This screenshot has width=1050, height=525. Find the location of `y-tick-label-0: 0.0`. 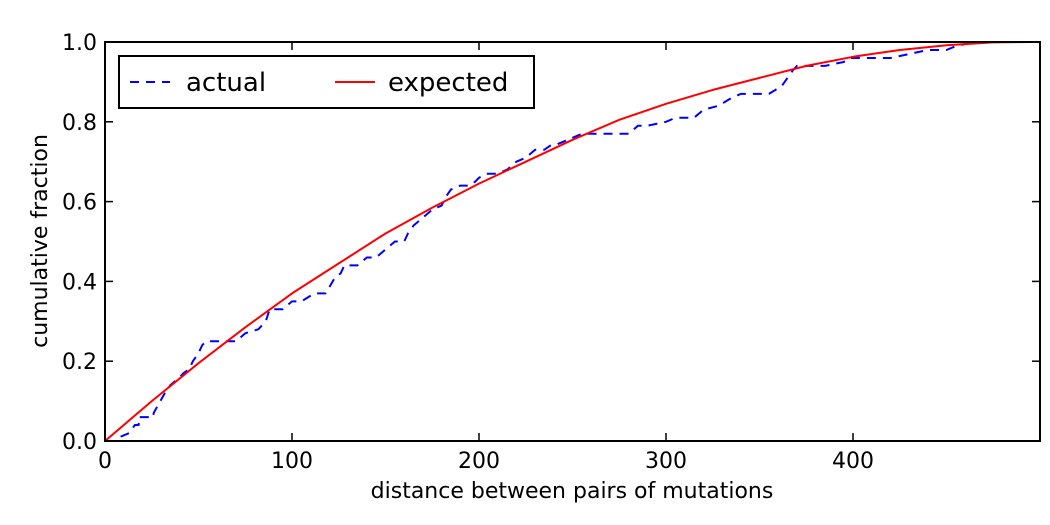

y-tick-label-0: 0.0 is located at coordinates (79, 442).